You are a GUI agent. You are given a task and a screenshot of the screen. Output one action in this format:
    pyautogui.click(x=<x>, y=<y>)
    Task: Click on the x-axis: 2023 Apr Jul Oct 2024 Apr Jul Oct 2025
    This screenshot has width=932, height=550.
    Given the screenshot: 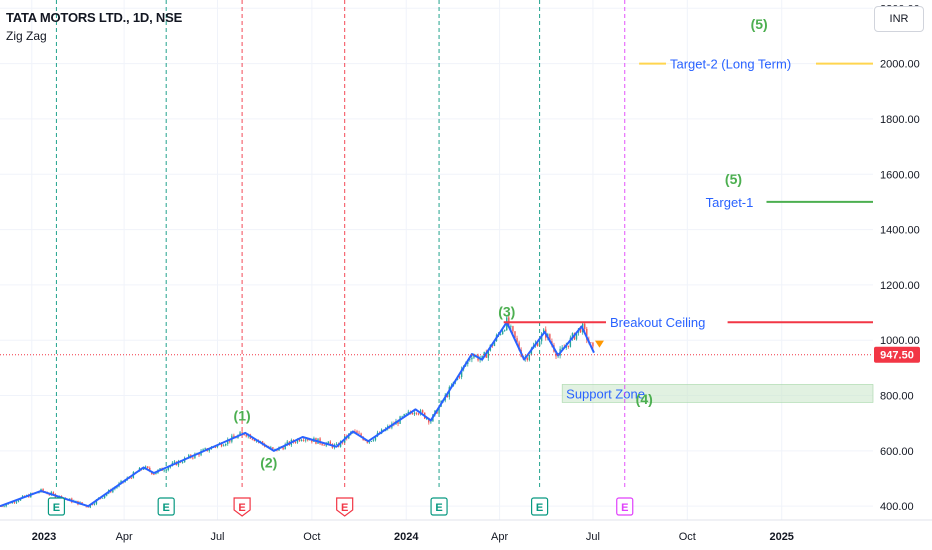 What is the action you would take?
    pyautogui.click(x=466, y=531)
    